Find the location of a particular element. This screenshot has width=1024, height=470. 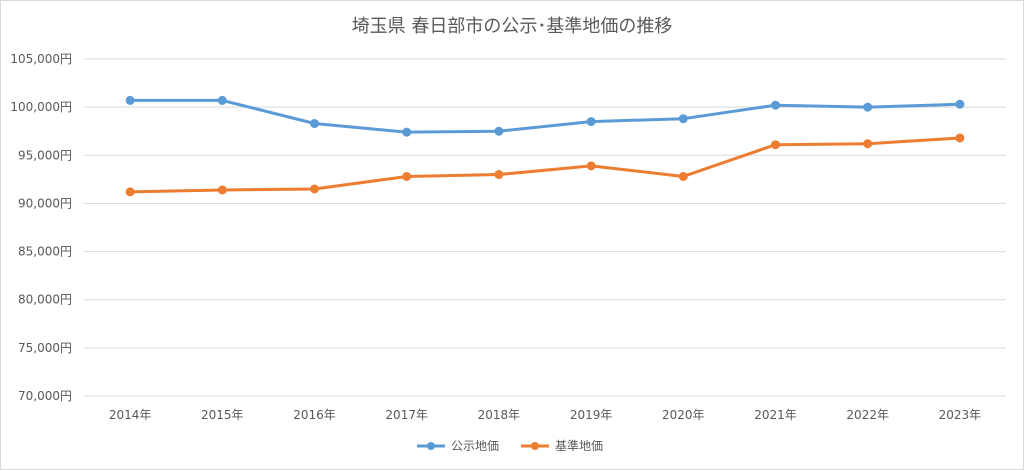

x-tick-label: 2018年 is located at coordinates (499, 415).